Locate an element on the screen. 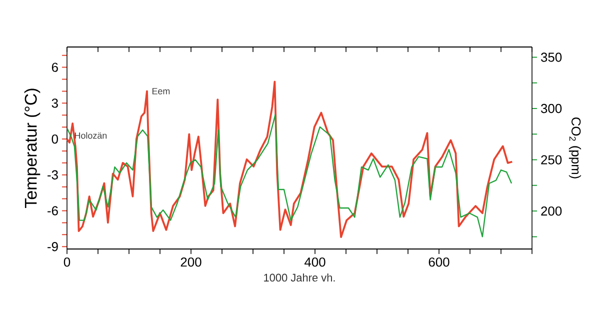 This screenshot has width=608, height=323. y-tick-label: 6 is located at coordinates (55, 67).